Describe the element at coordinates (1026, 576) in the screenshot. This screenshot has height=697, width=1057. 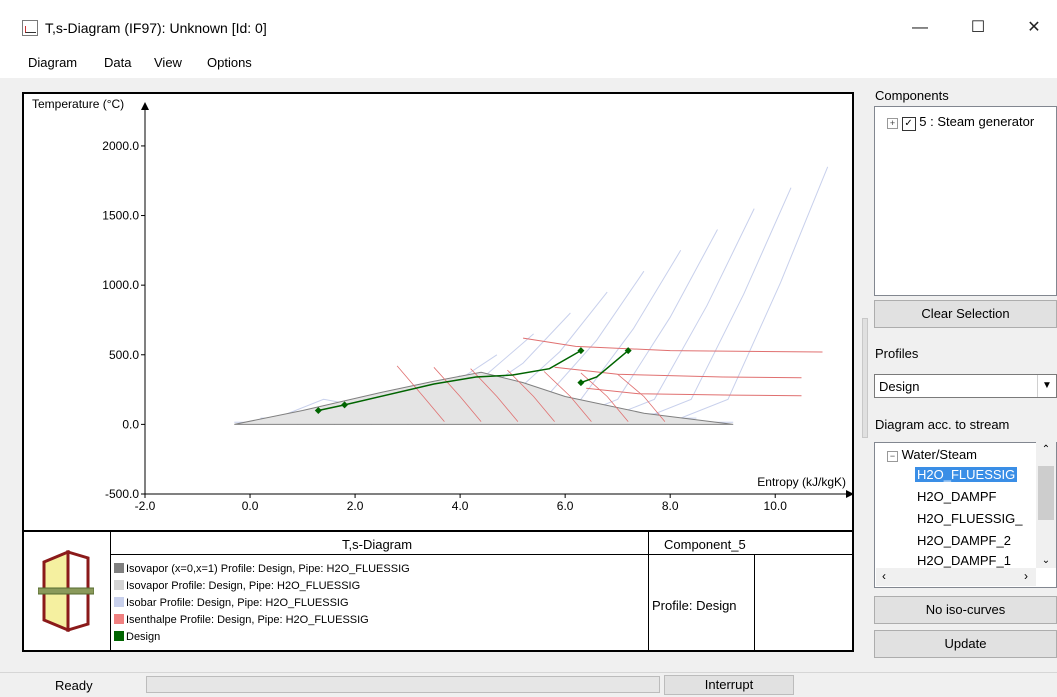
I see `scroll-right-icon: ›` at that location.